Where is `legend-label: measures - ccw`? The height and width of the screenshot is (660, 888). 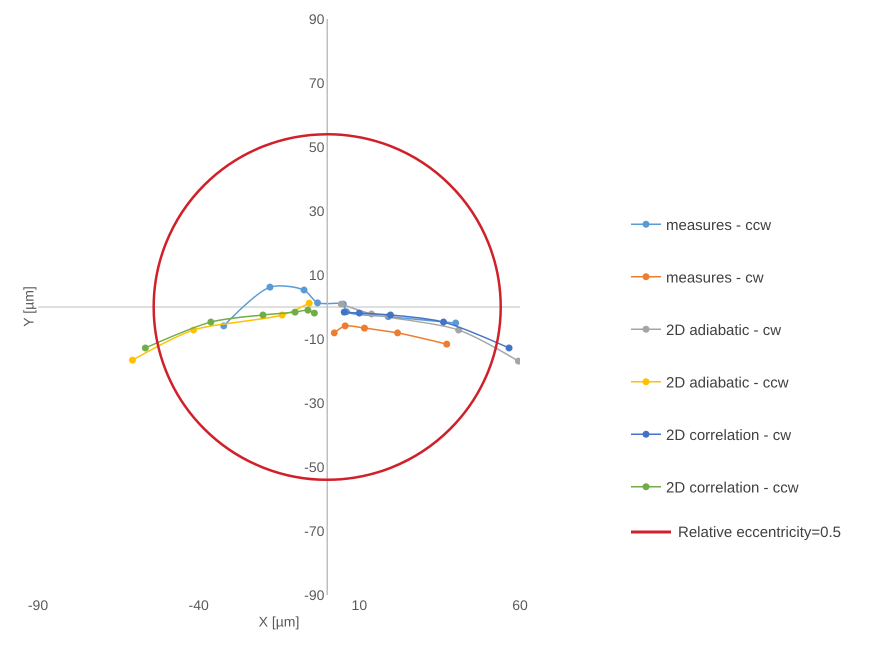
legend-label: measures - ccw is located at coordinates (719, 225).